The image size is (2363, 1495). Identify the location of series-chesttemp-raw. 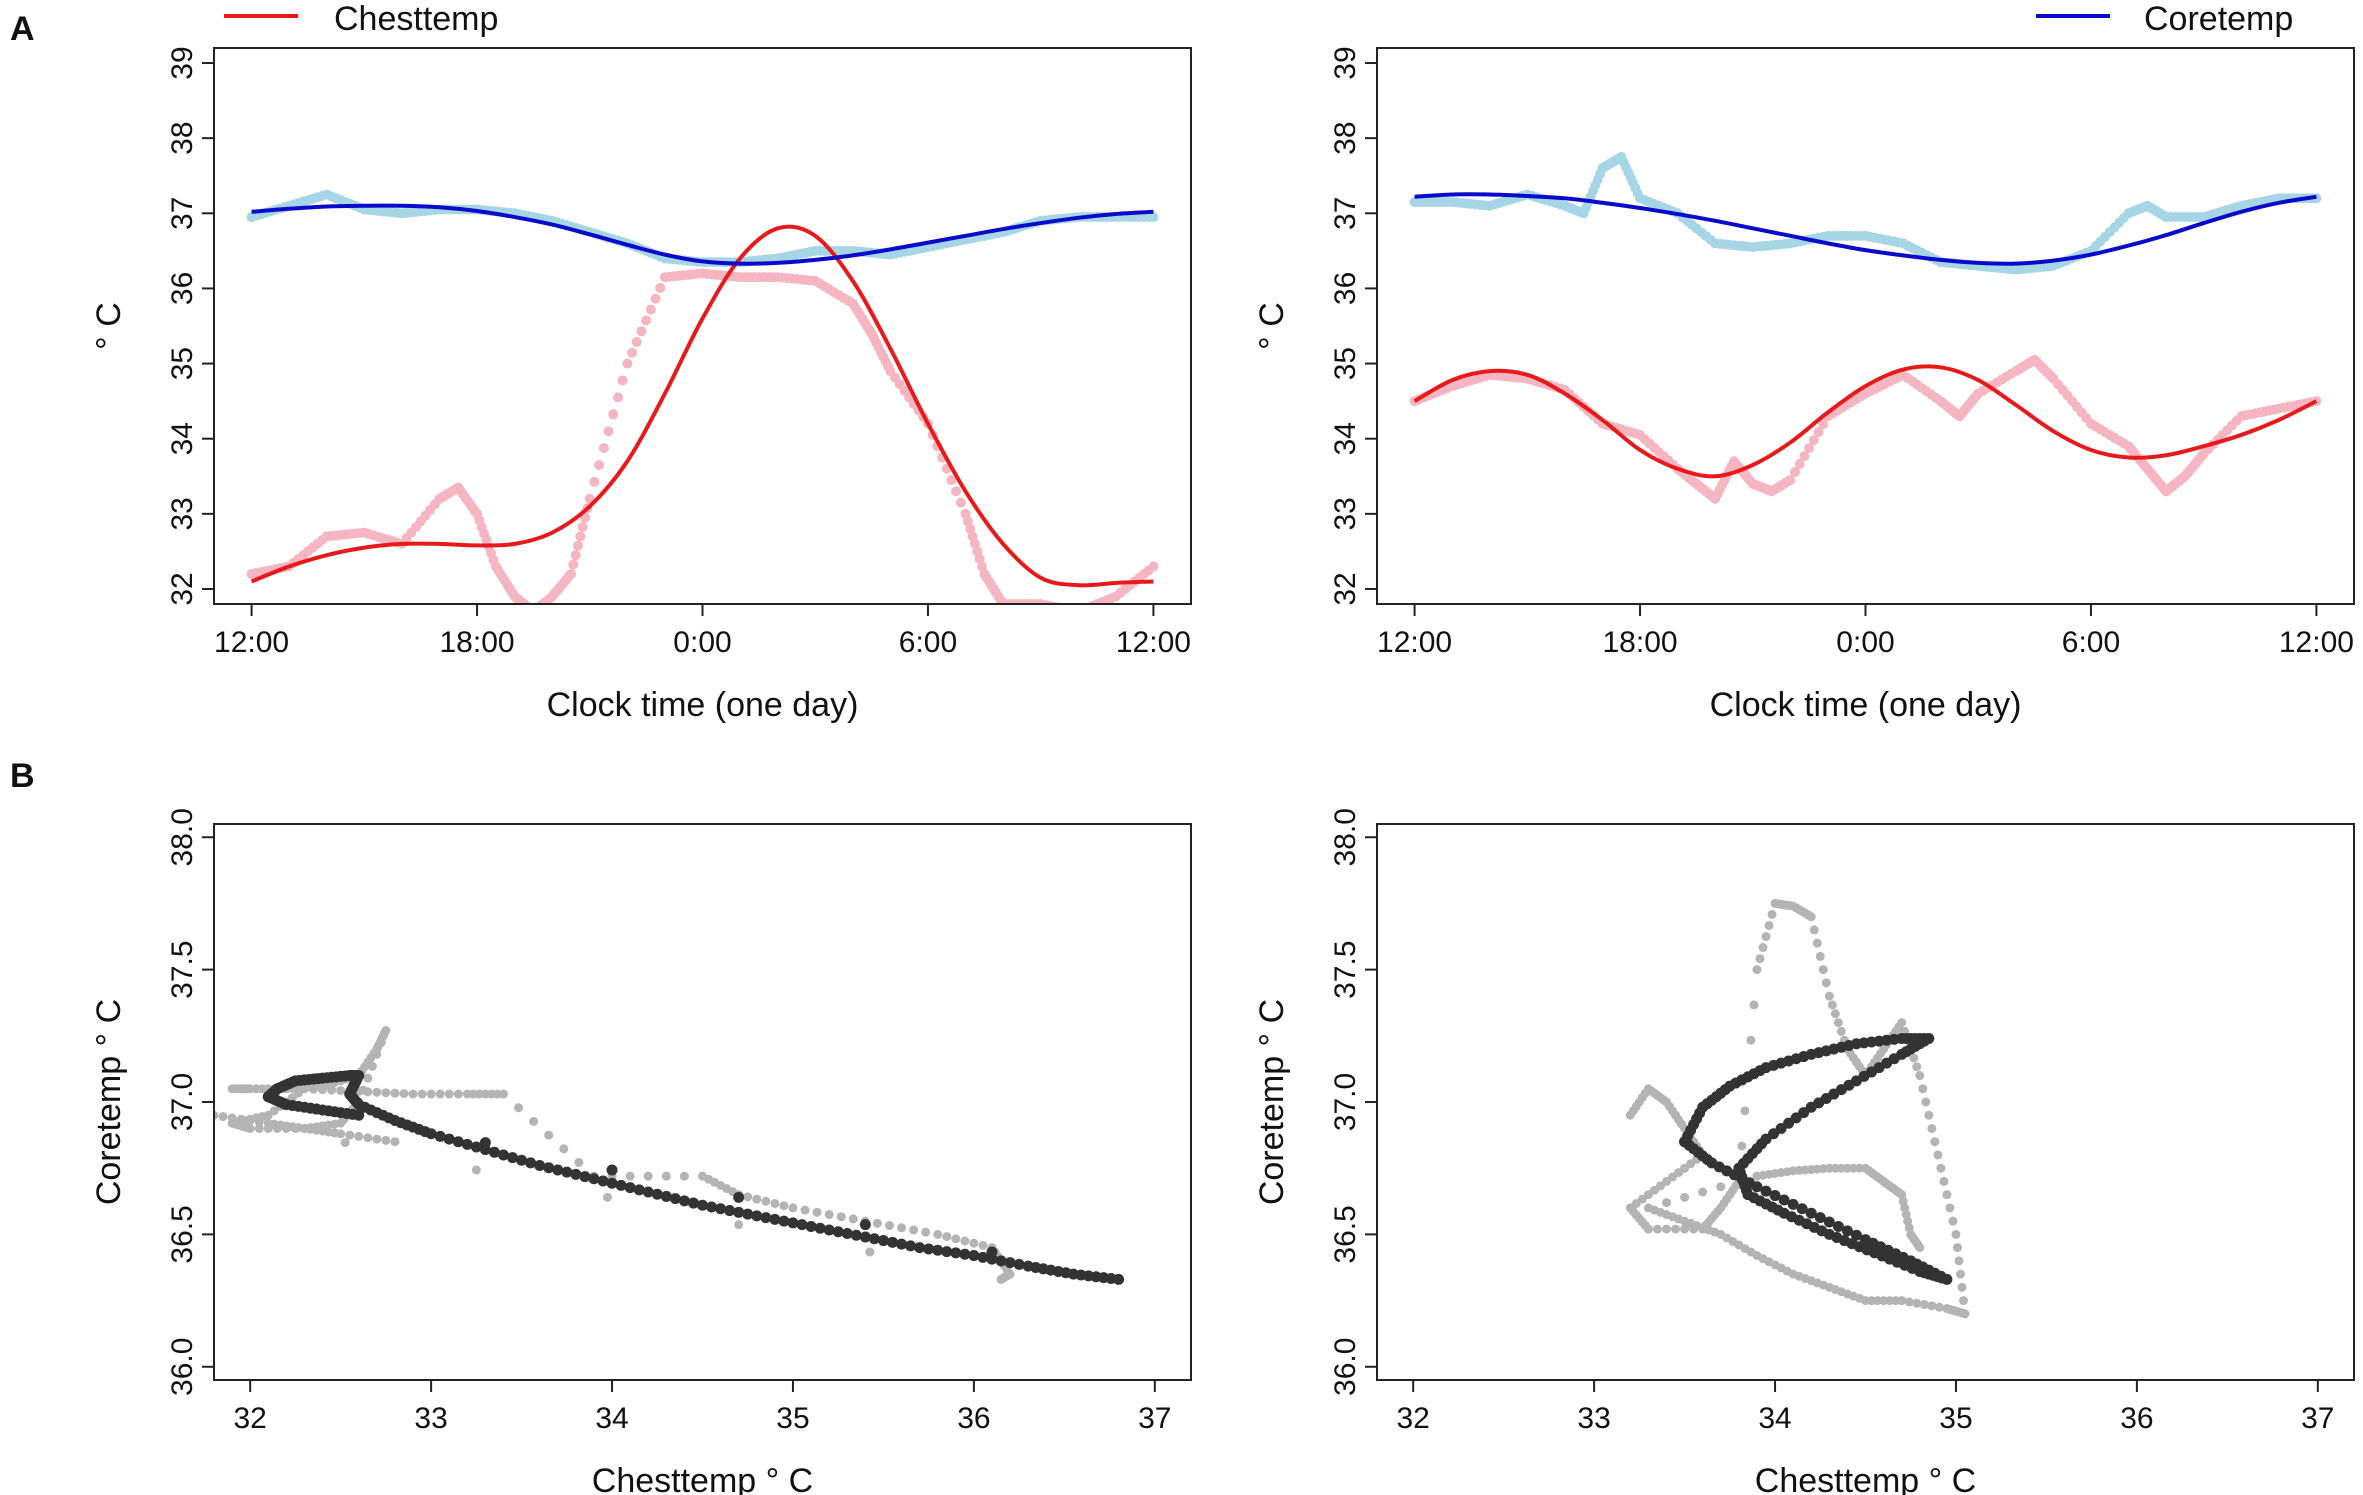
(702, 442).